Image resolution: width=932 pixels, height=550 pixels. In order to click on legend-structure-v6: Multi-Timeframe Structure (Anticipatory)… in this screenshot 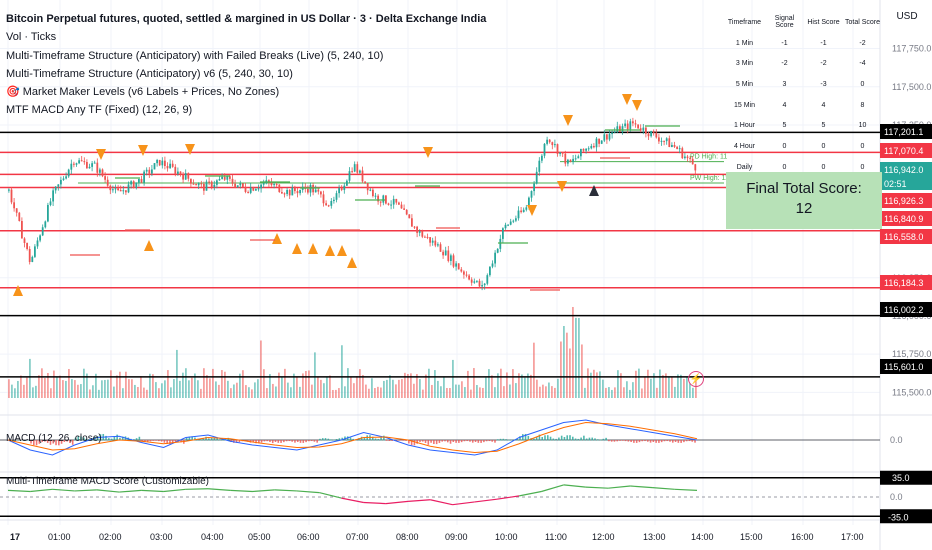, I will do `click(149, 73)`.